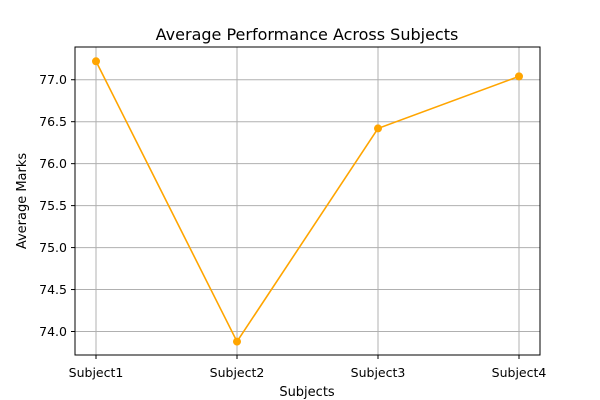 The image size is (600, 400). Describe the element at coordinates (53, 205) in the screenshot. I see `y-tick-label: 75.5` at that location.